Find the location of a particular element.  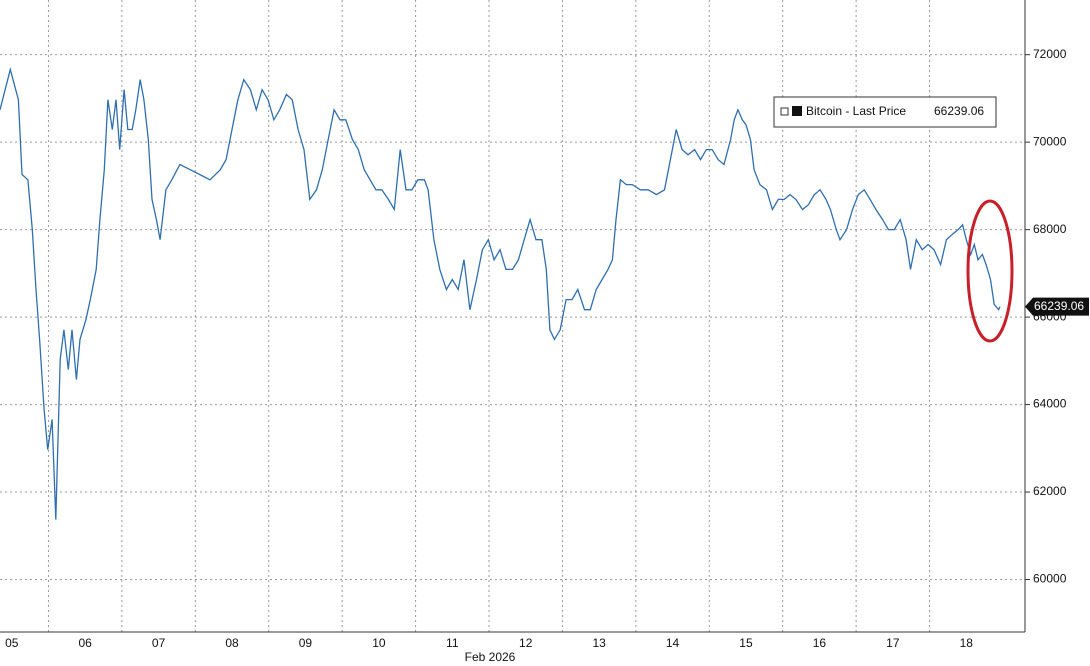

x-tick-label: 17 is located at coordinates (893, 643).